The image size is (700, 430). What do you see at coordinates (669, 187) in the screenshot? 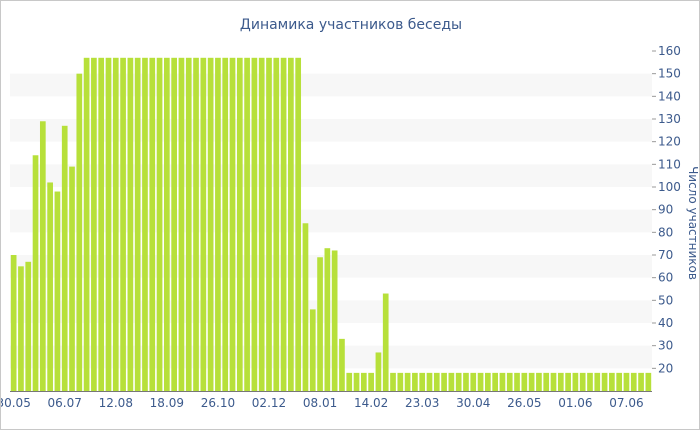
I see `y-tick-label: 100` at bounding box center [669, 187].